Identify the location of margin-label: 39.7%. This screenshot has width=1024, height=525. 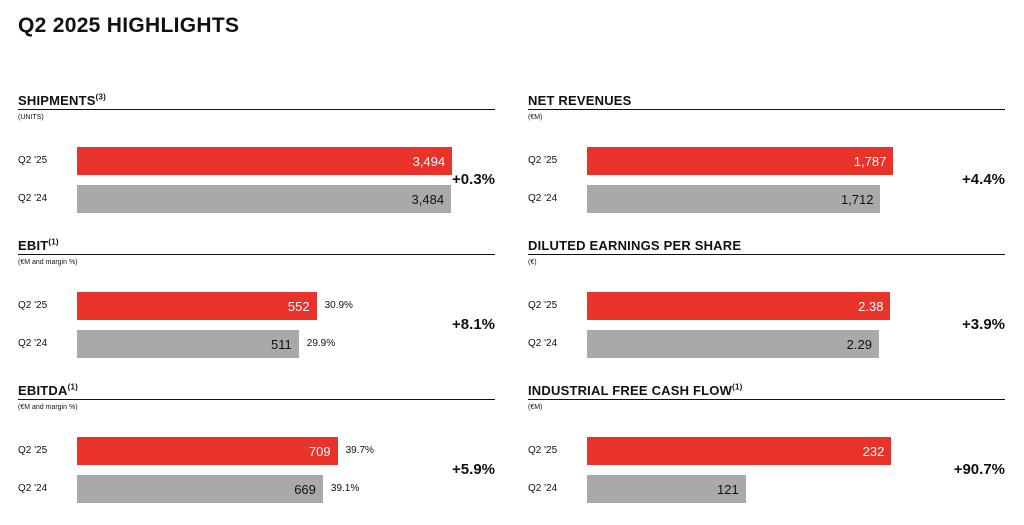
(359, 450).